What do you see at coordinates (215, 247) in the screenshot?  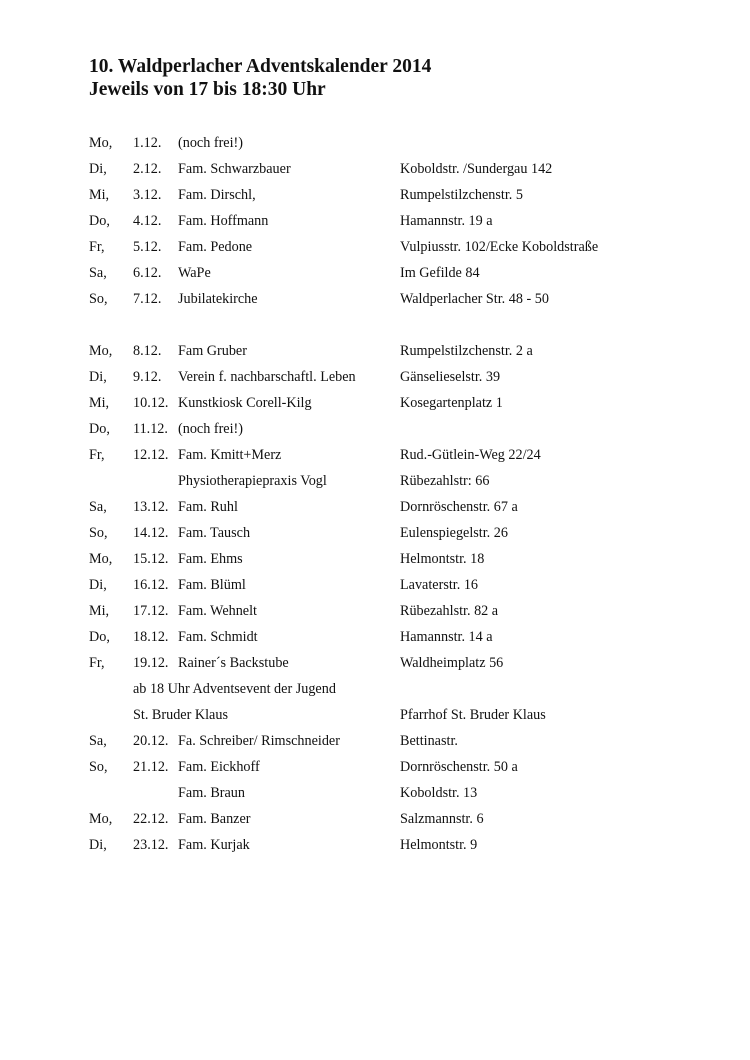 I see `entry-name: Fam. Pedone` at bounding box center [215, 247].